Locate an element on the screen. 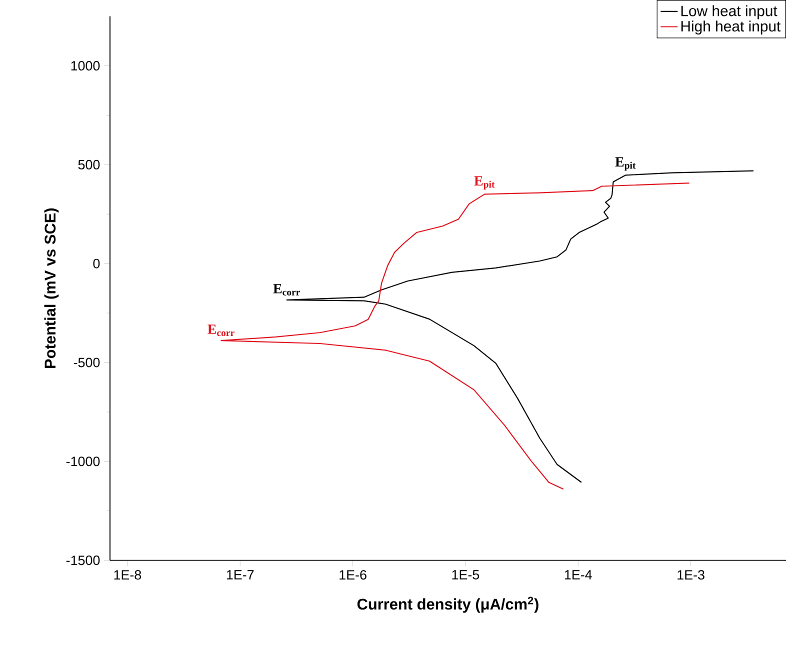 This screenshot has width=790, height=653. y-tick-label: 1000 is located at coordinates (85, 65).